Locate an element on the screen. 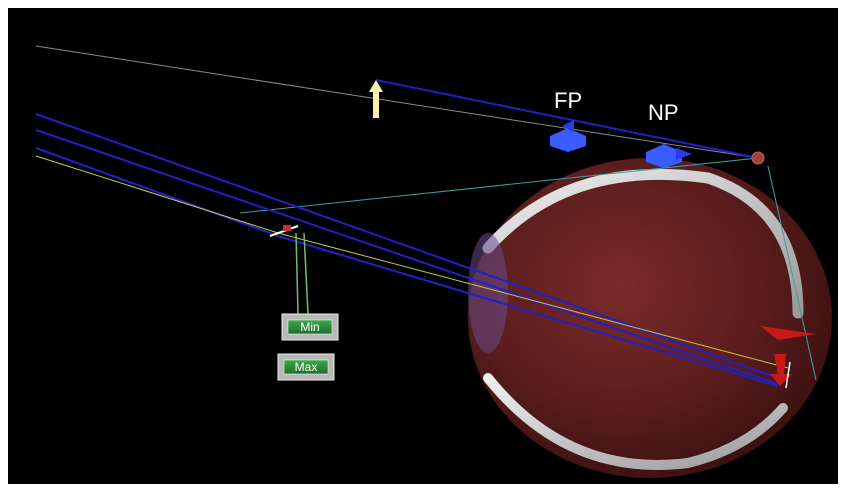 Image resolution: width=842 pixels, height=500 pixels. up-arrow-icon is located at coordinates (376, 99).